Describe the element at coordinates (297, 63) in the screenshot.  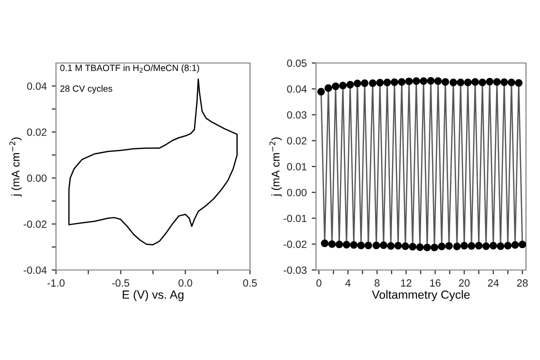
I see `y-tick-label: 0.05` at that location.